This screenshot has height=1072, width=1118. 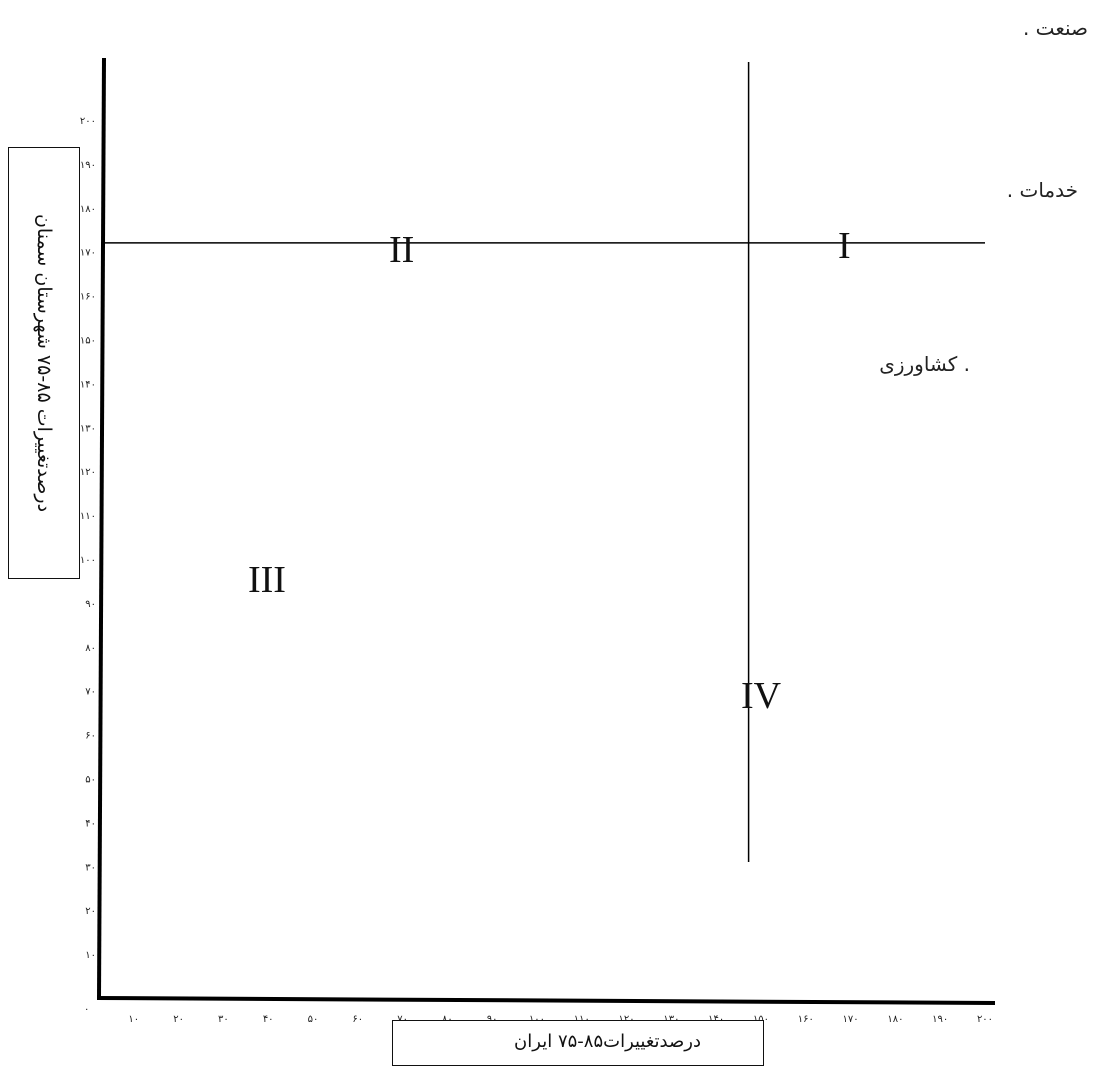 What do you see at coordinates (88, 560) in the screenshot?
I see `y-tick-label: ۱۰۰` at bounding box center [88, 560].